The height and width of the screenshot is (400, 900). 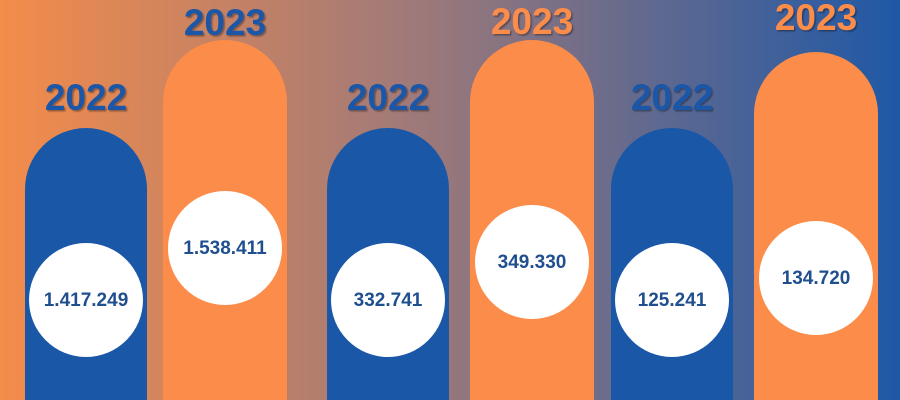 I want to click on value-label: 1.538.411, so click(x=225, y=248).